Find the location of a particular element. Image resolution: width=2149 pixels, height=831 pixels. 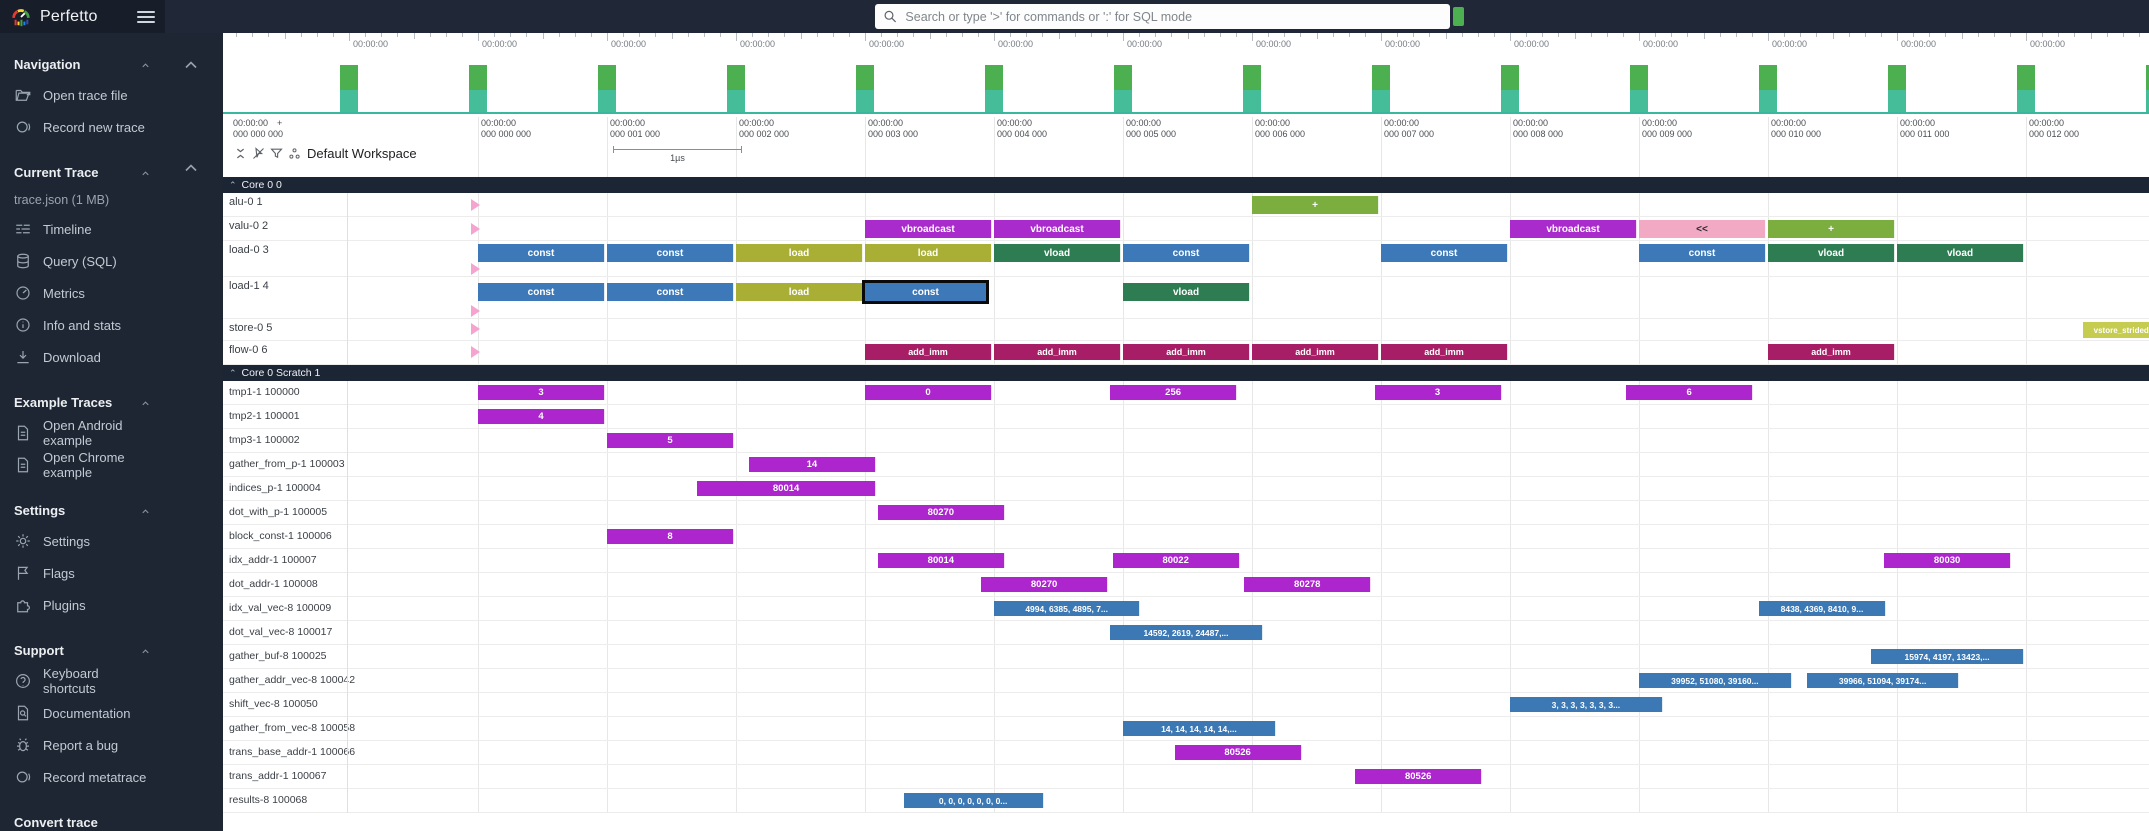

sidebar-section-title: Current Trace is located at coordinates (82, 172).